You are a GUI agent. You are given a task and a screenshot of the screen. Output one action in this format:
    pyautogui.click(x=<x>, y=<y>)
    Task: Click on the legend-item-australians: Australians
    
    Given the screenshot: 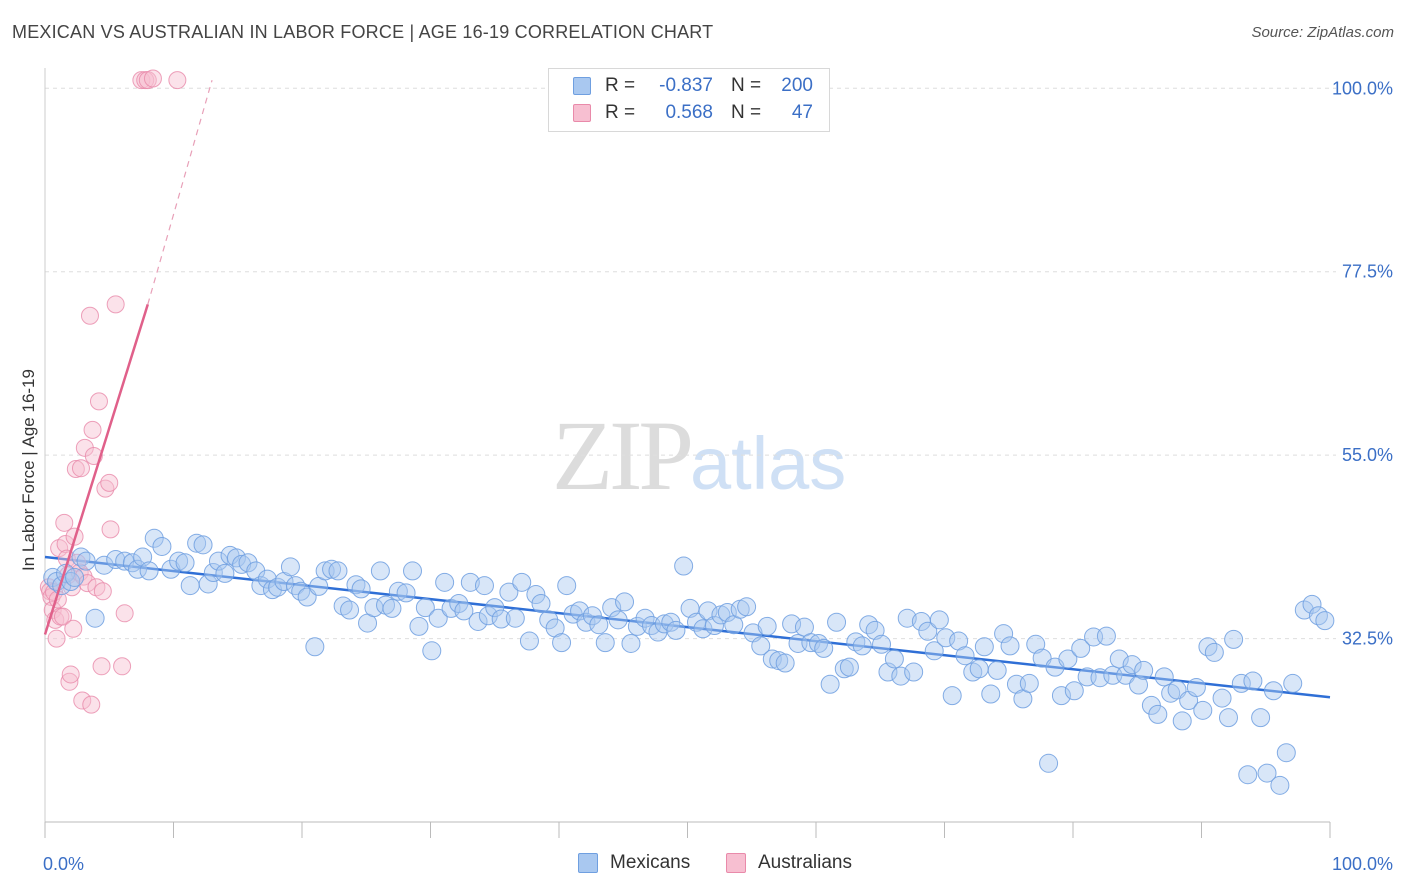 What is the action you would take?
    pyautogui.click(x=789, y=863)
    